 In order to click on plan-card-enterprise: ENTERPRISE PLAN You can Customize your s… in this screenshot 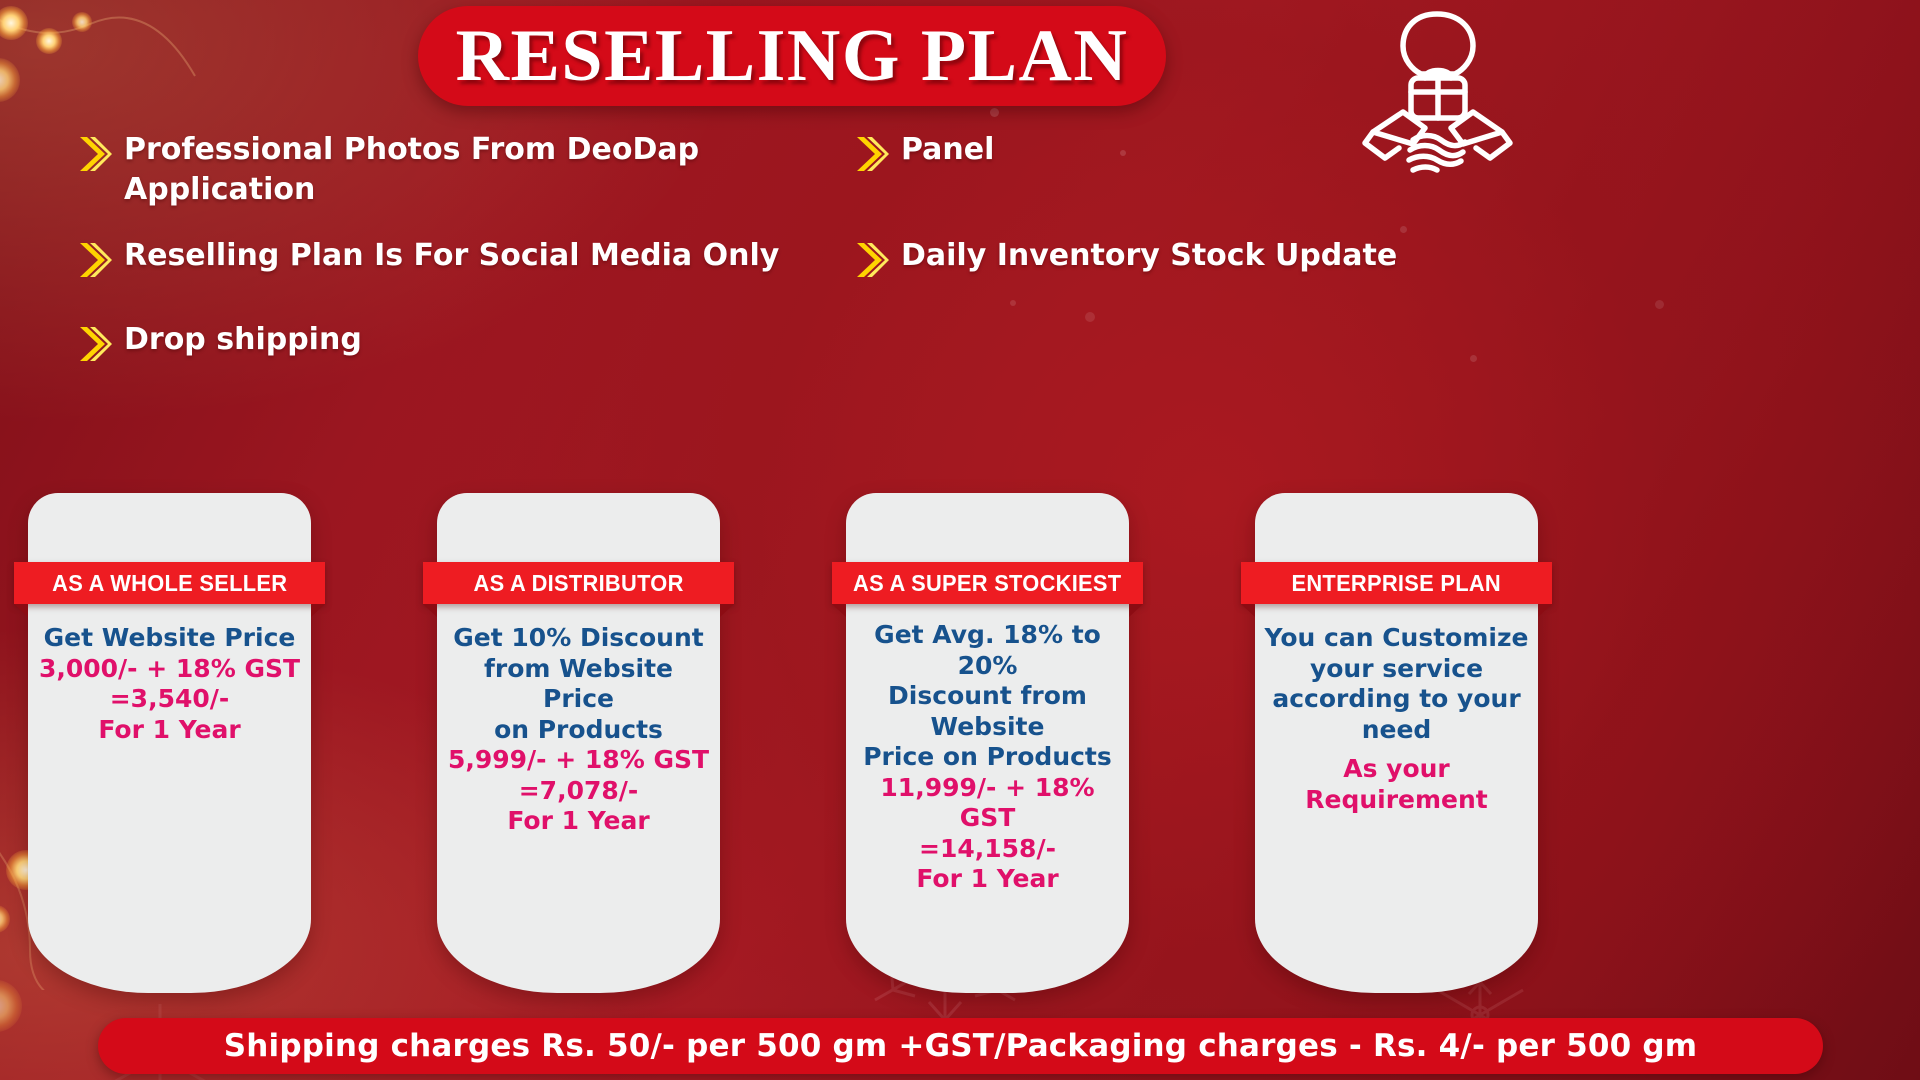, I will do `click(1396, 743)`.